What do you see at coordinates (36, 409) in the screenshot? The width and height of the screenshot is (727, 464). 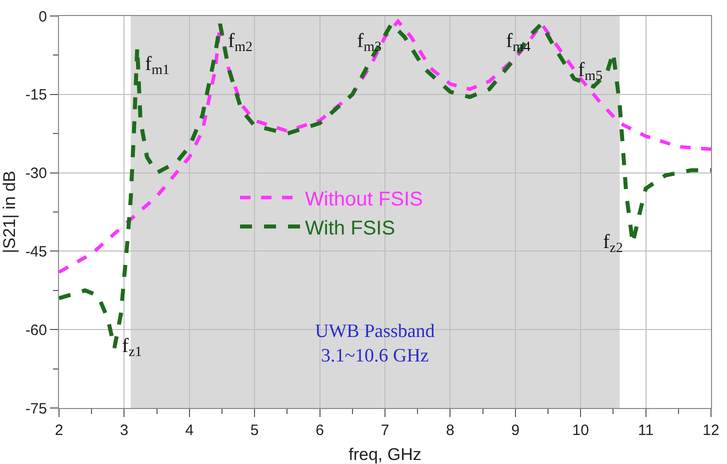 I see `y-tick-label: -75` at bounding box center [36, 409].